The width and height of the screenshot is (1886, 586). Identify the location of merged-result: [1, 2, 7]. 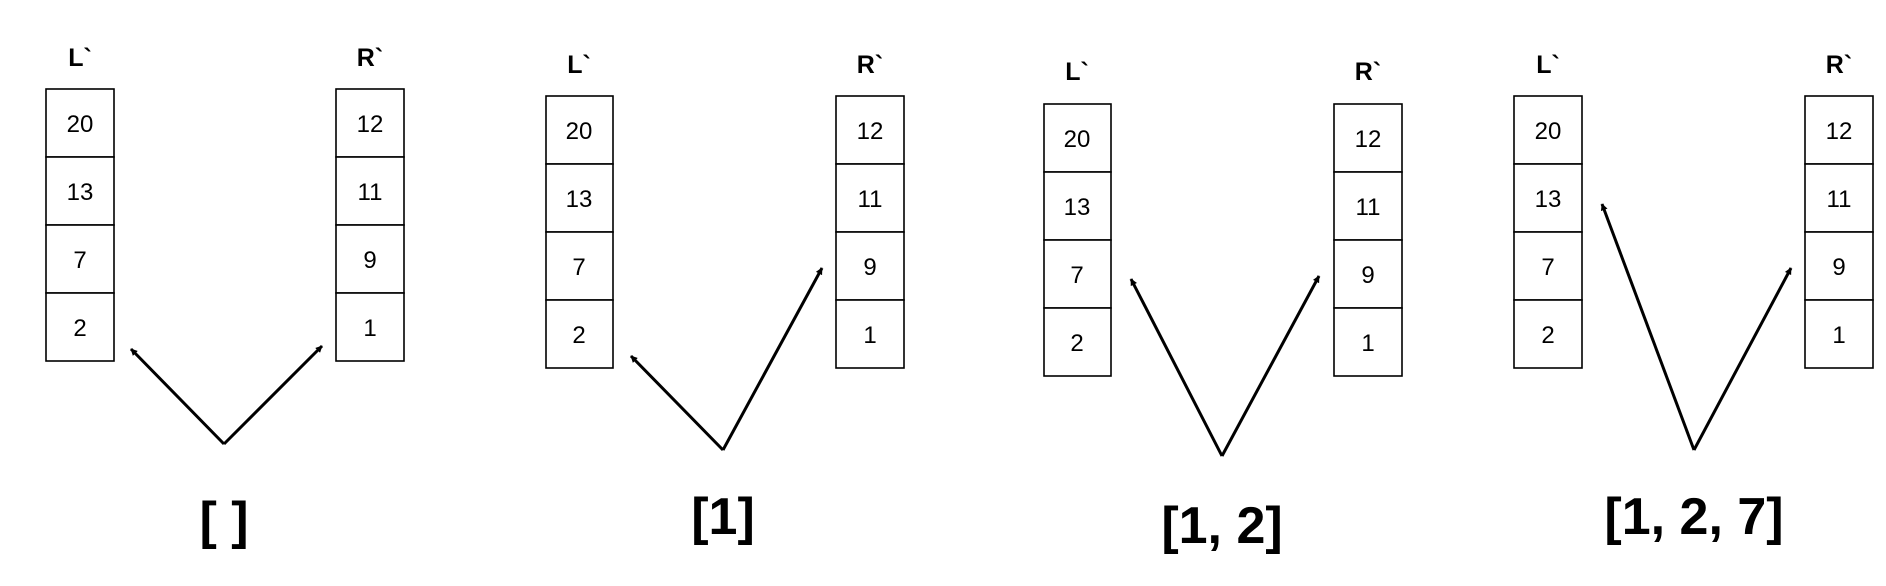
(1693, 517).